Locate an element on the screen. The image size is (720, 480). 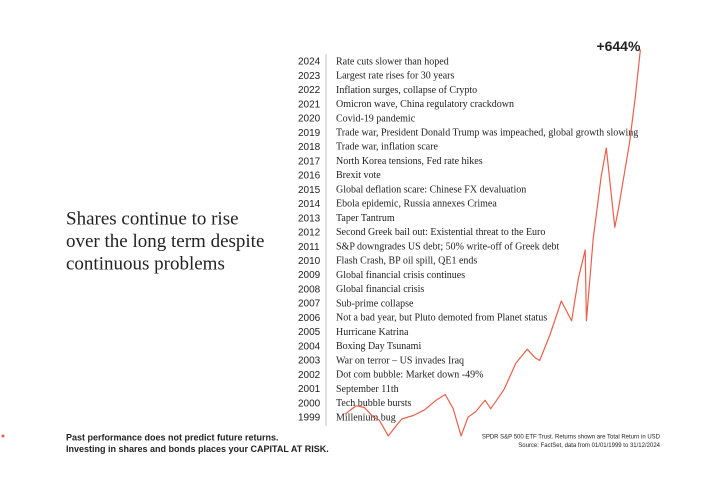
event-text: Dot com bubble: Market down -49% is located at coordinates (409, 375).